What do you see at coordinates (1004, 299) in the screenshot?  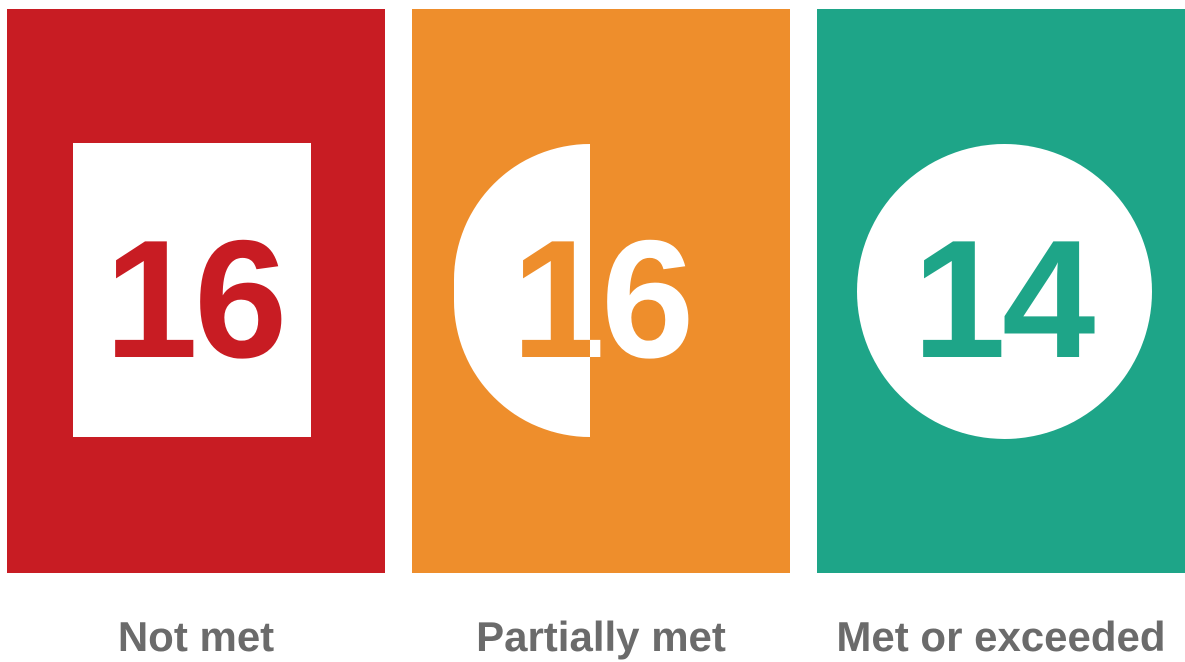 I see `met-or-exceeded-count: 14` at bounding box center [1004, 299].